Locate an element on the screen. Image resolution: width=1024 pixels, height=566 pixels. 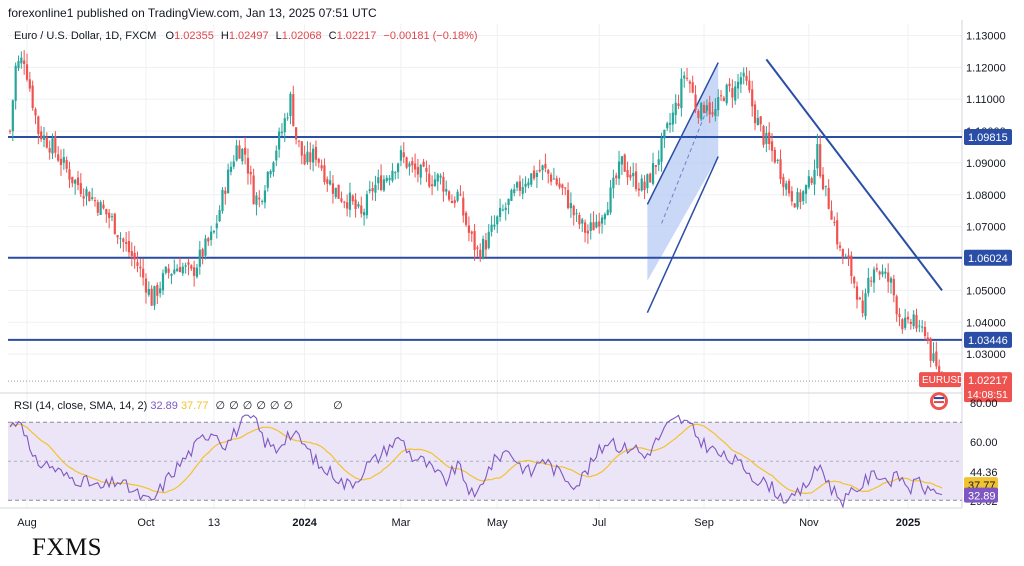
price-tick-label: 1.07000 is located at coordinates (986, 228).